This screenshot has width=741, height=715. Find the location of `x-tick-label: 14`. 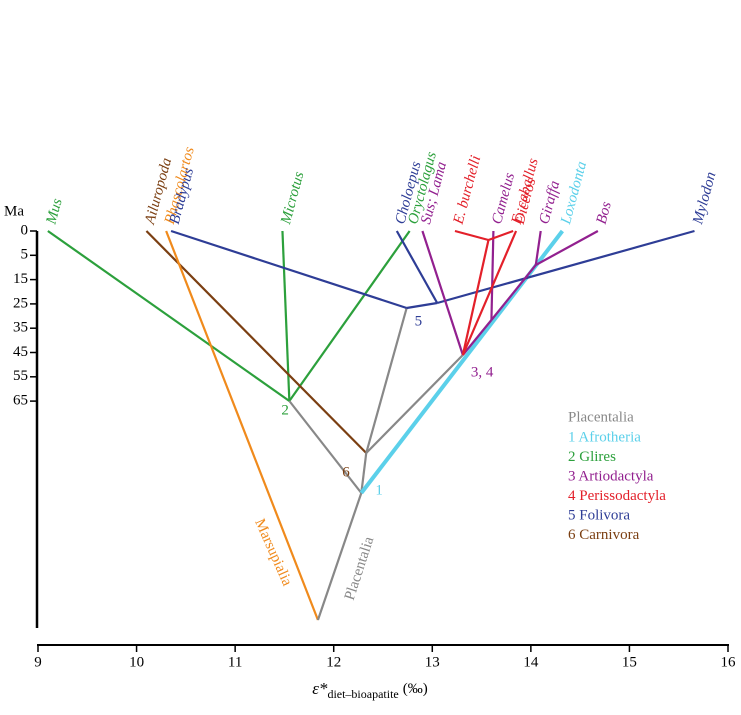

x-tick-label: 14 is located at coordinates (531, 662).